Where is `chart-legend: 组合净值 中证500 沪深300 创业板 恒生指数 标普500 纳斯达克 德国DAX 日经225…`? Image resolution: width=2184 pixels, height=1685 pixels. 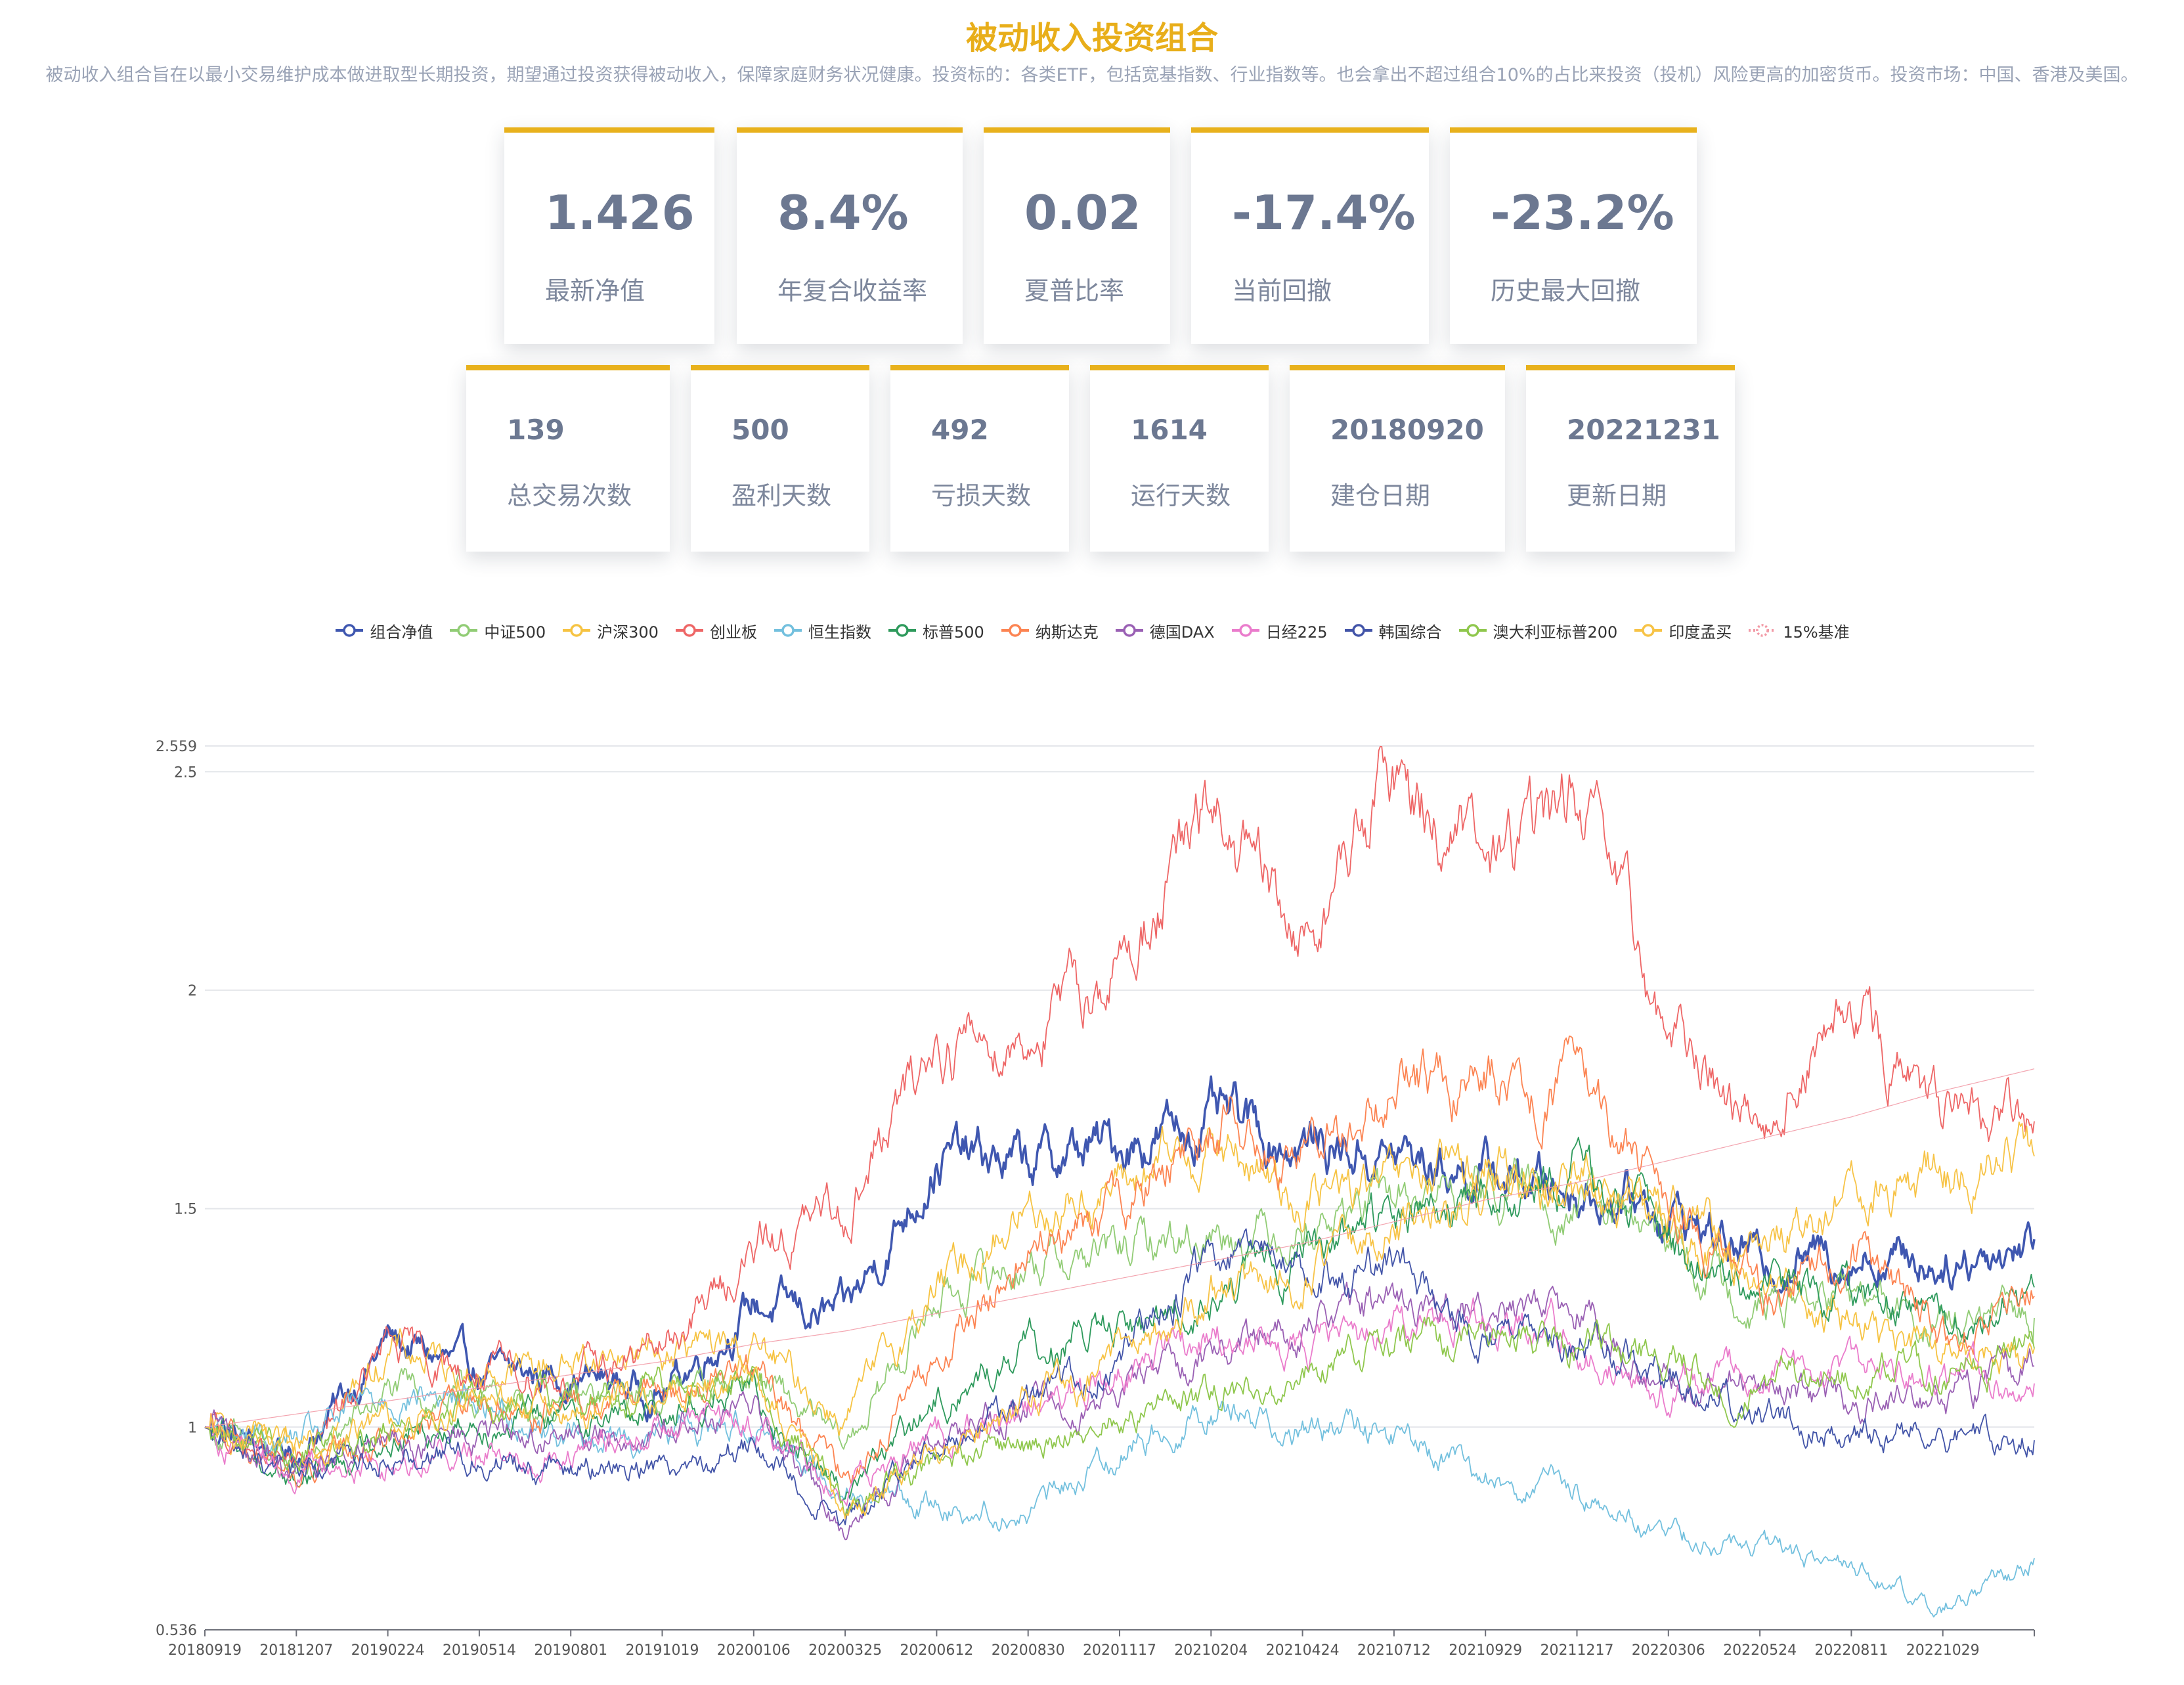 chart-legend: 组合净值 中证500 沪深300 创业板 恒生指数 标普500 纳斯达克 德国DAX 日经225… is located at coordinates (1092, 631).